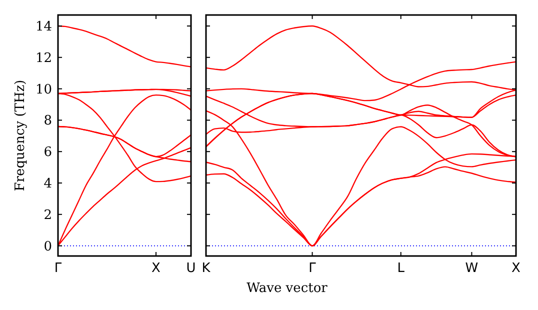 The height and width of the screenshot is (310, 538). I want to click on x-tick-label: L, so click(401, 268).